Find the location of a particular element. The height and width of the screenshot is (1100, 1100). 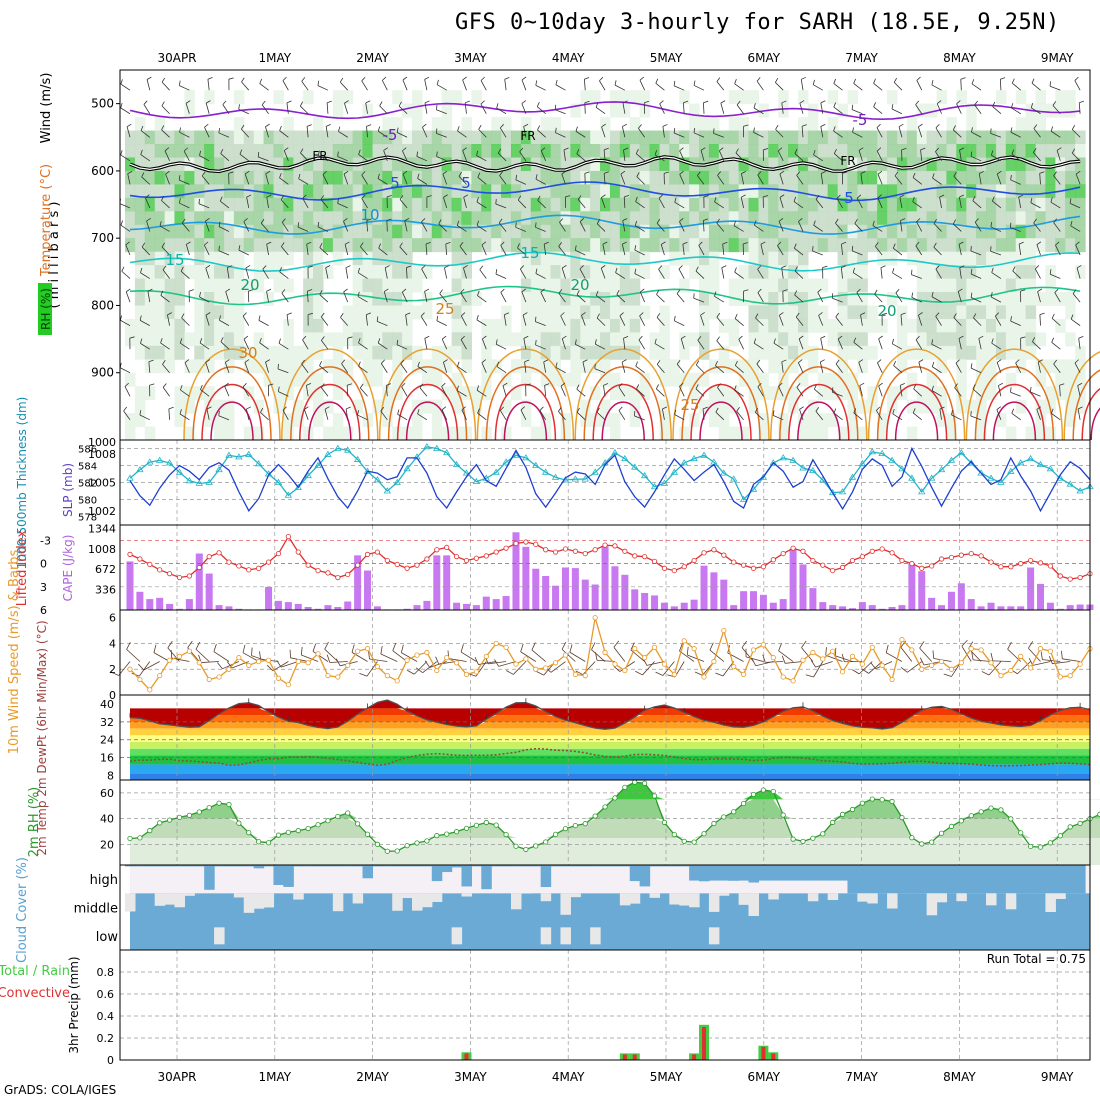

upper-ylabel-wind: Wind (m/s) is located at coordinates (46, 108).